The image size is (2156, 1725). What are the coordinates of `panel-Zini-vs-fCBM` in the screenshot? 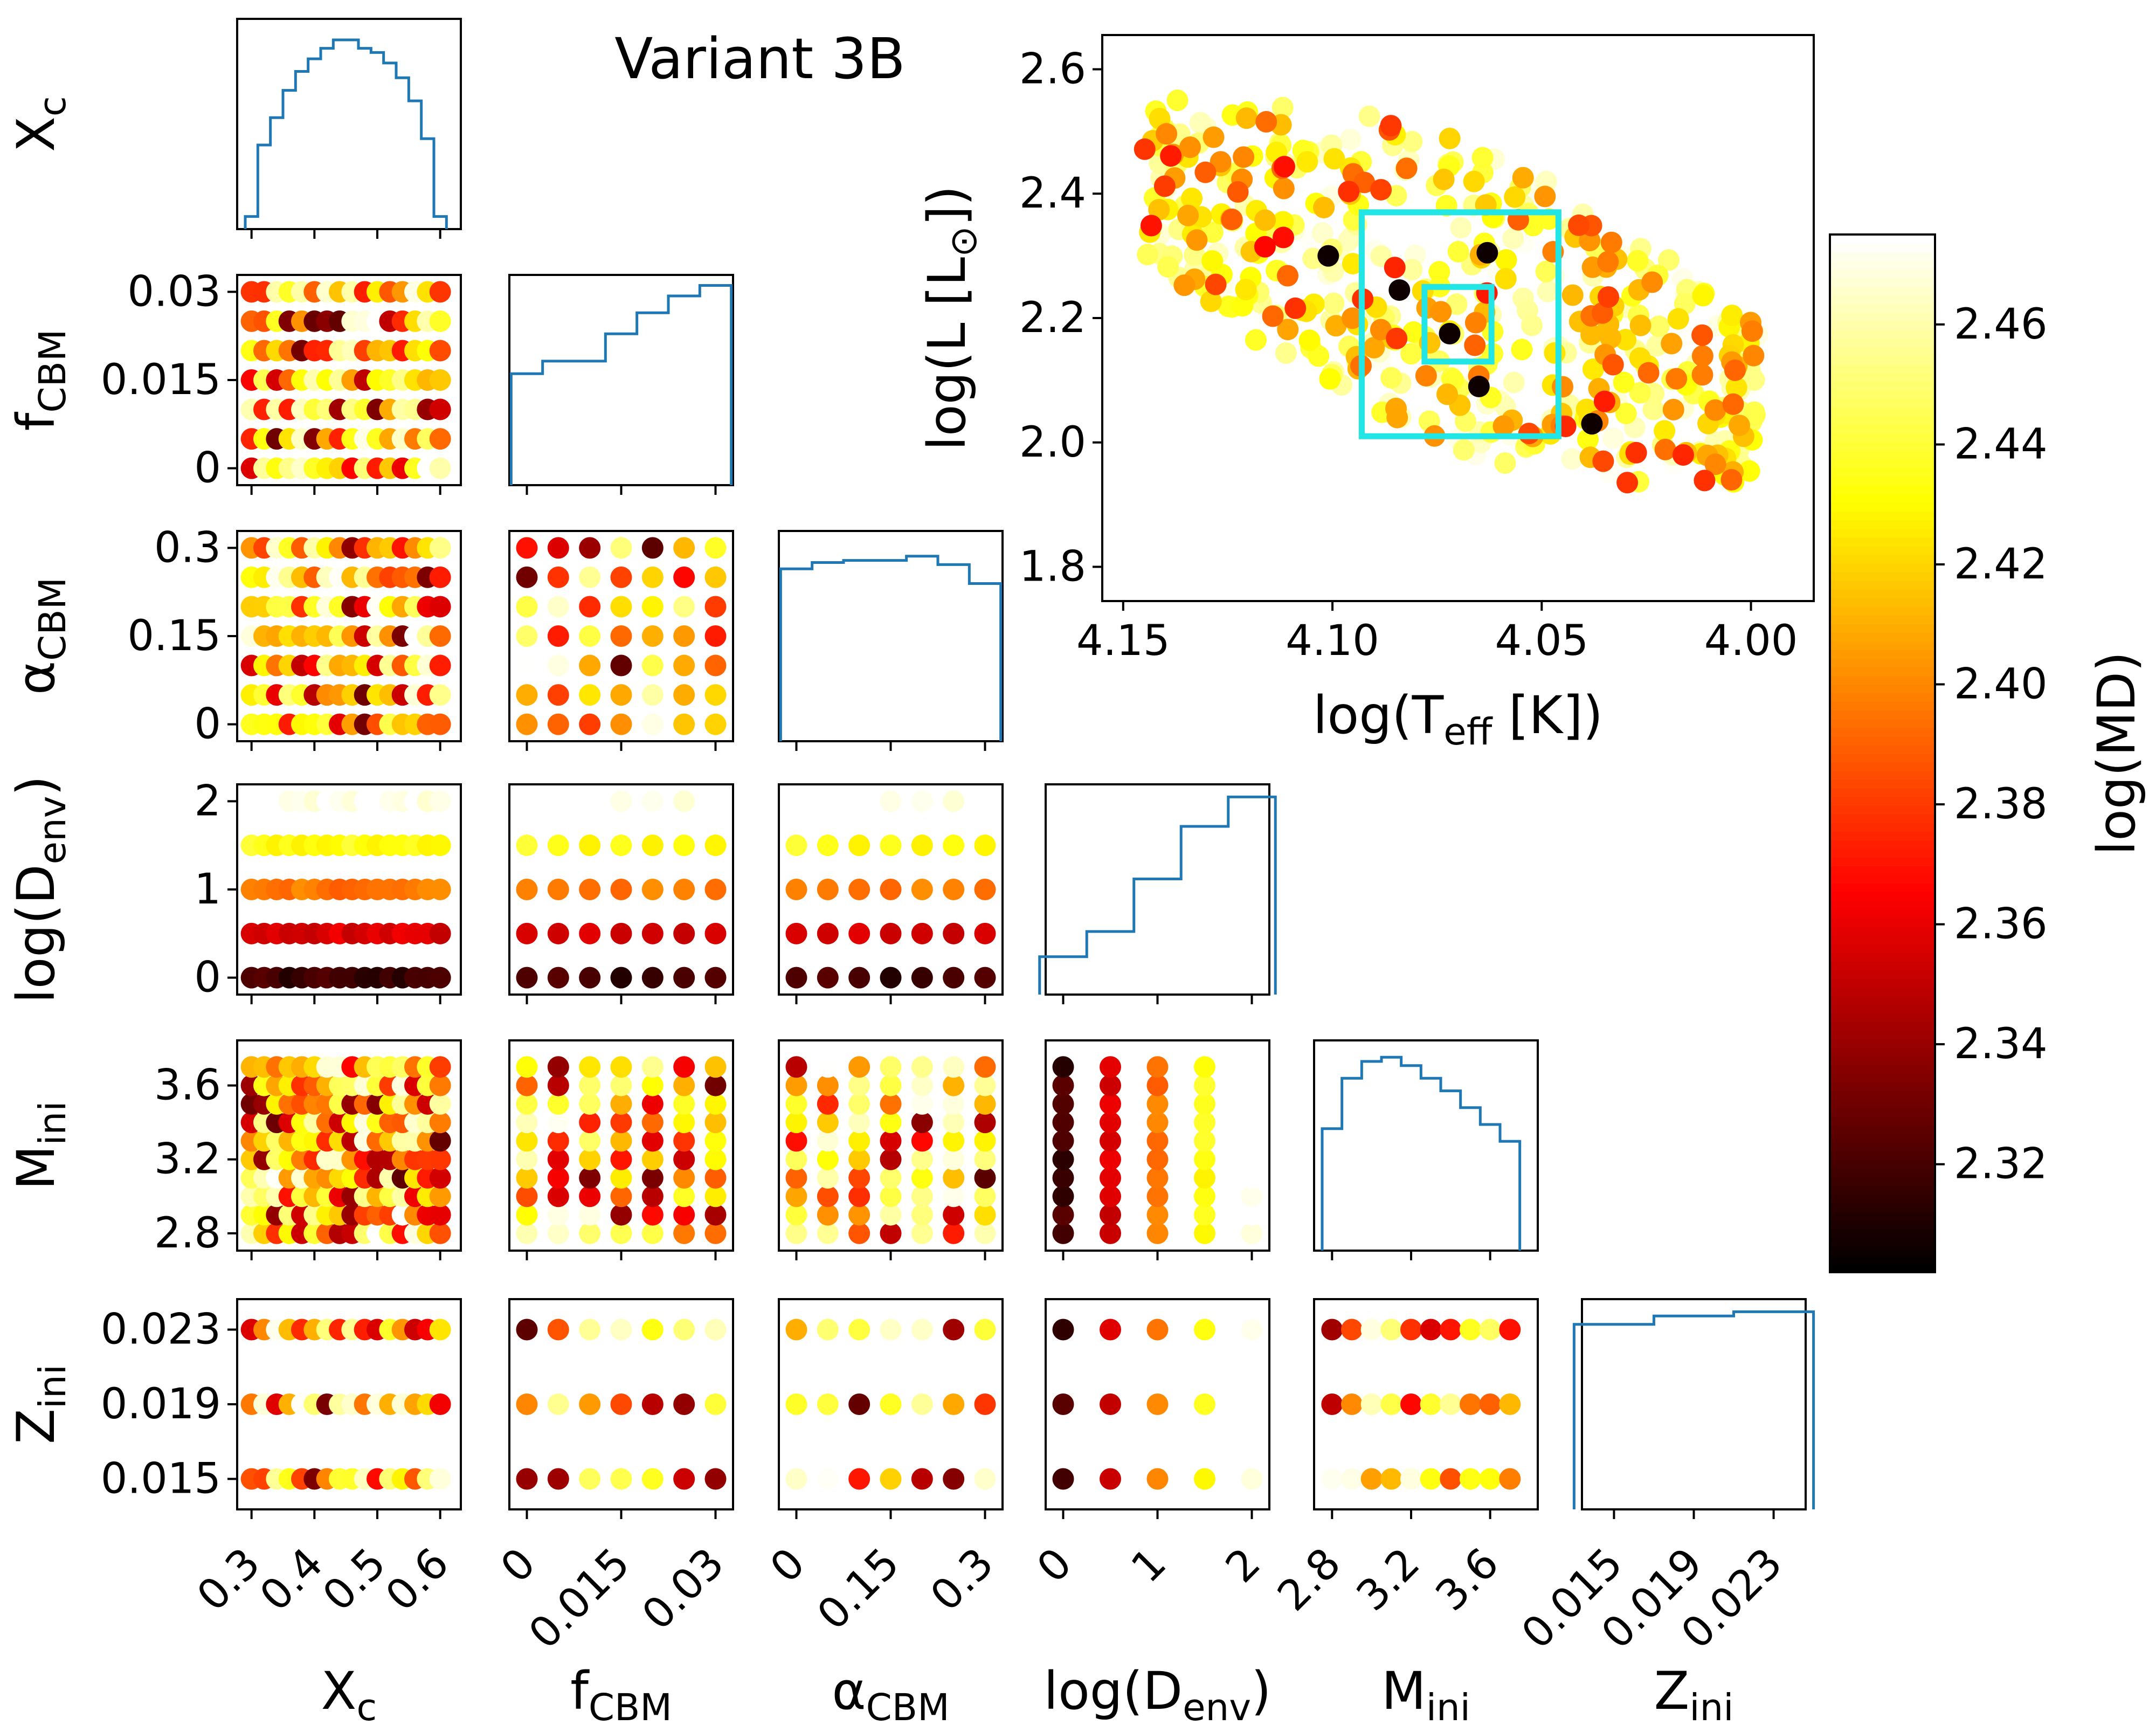 It's located at (621, 1408).